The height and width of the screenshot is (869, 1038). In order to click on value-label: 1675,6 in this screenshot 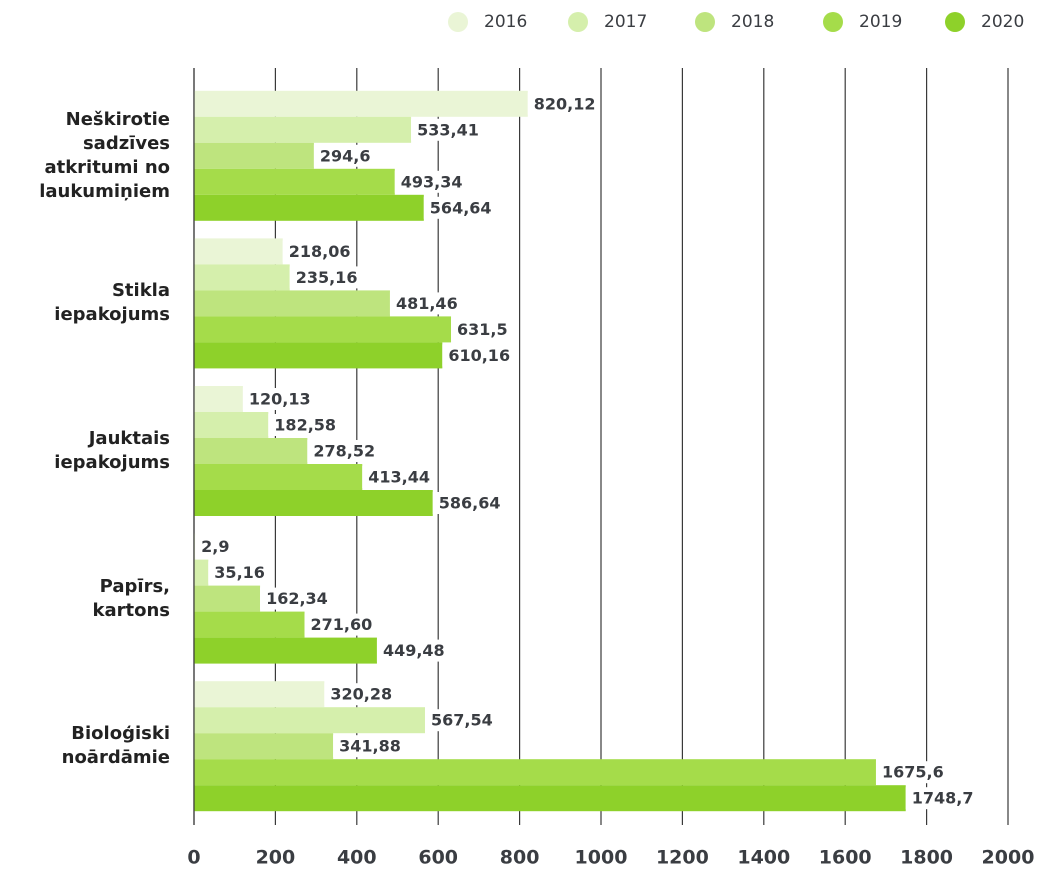, I will do `click(913, 772)`.